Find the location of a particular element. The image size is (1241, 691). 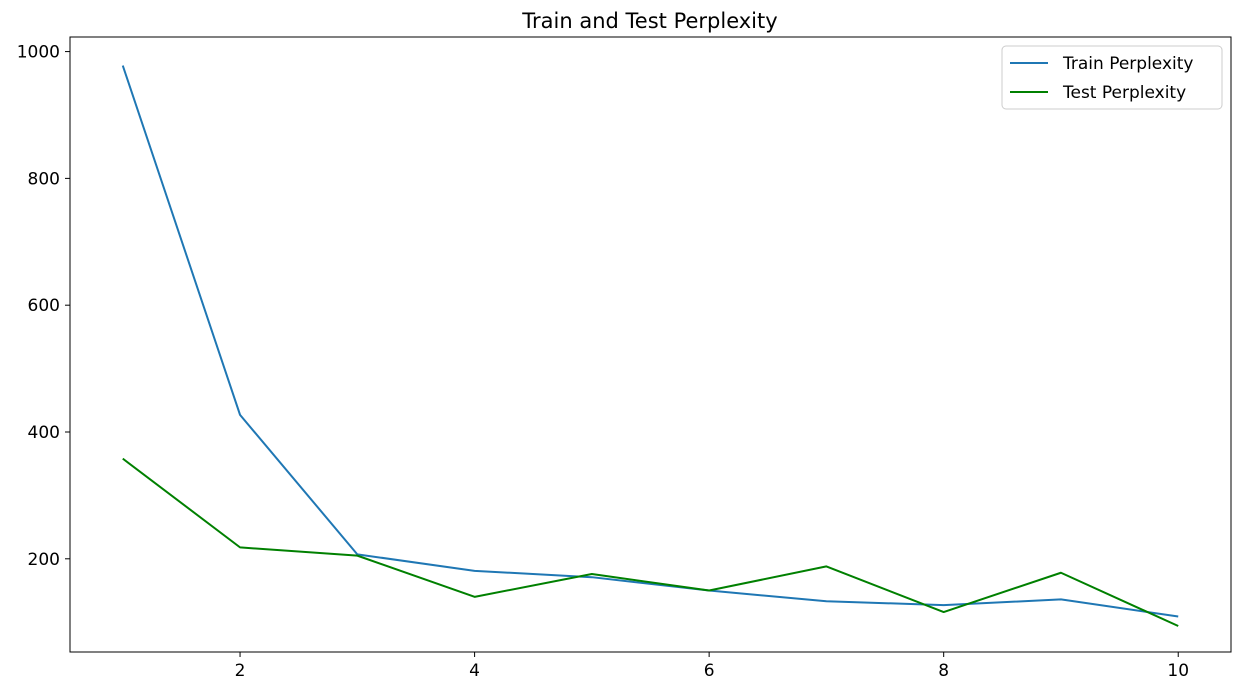

chart-title: Train and Test Perplexity is located at coordinates (649, 21).